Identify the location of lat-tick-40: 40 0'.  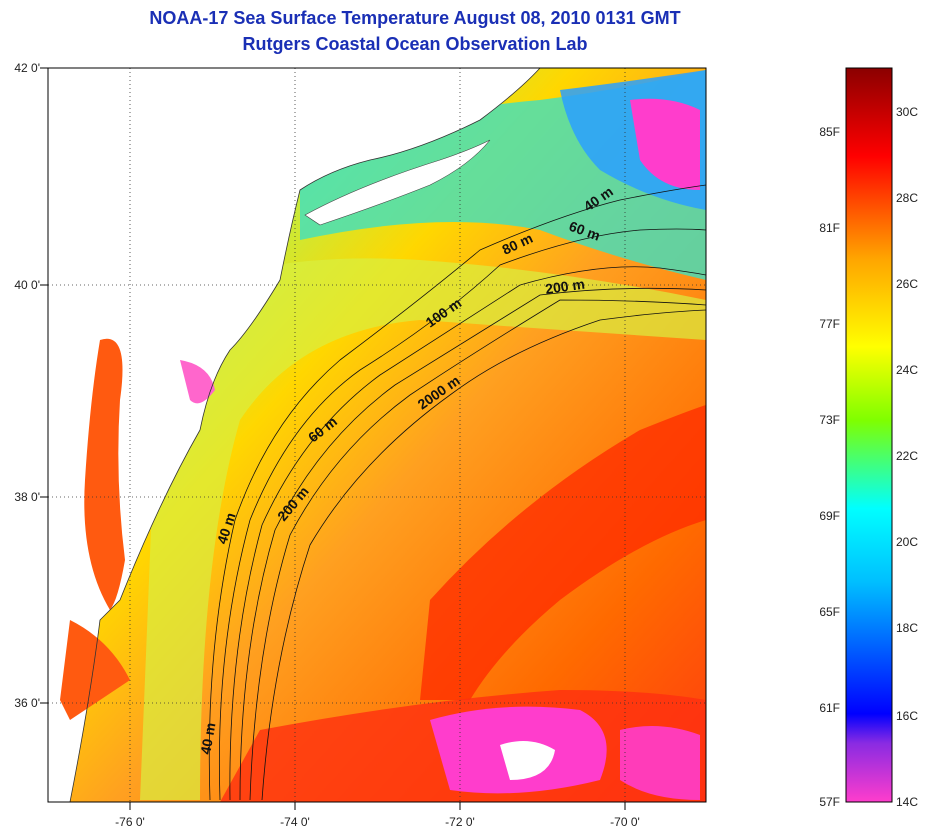
(27, 285).